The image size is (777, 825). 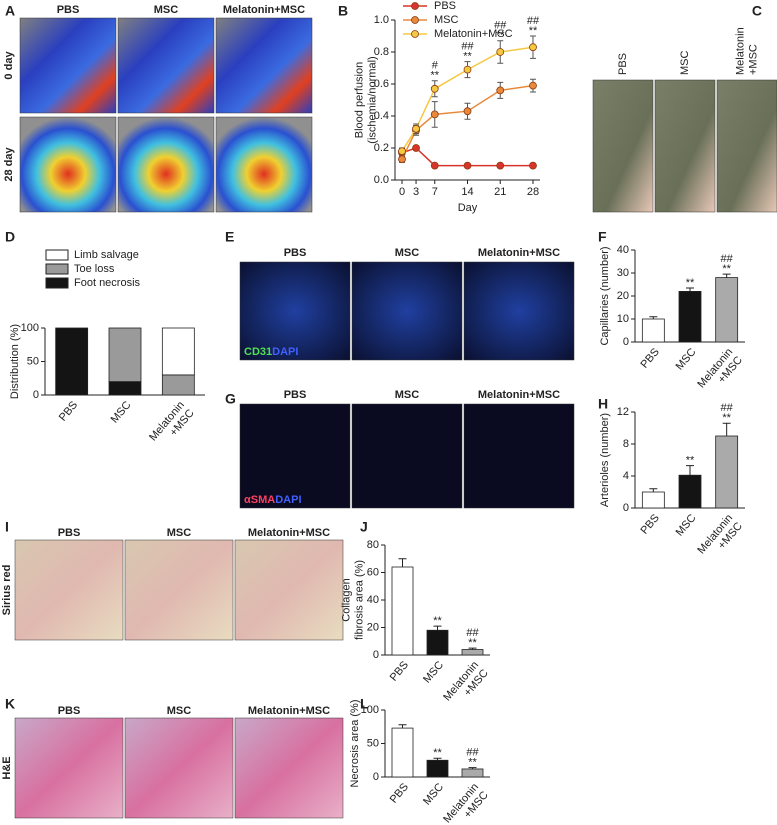 I want to click on panel-label: I, so click(x=7, y=527).